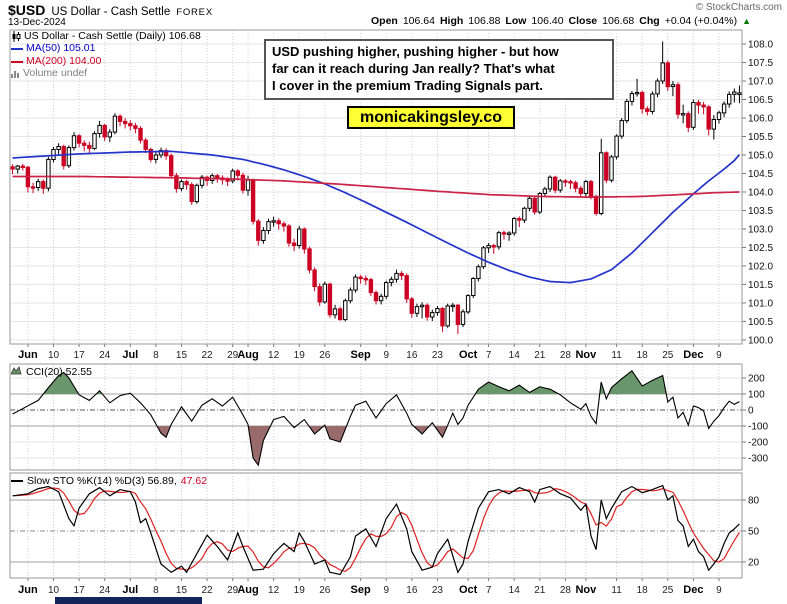  Describe the element at coordinates (760, 82) in the screenshot. I see `svg-text: 107.0` at that location.